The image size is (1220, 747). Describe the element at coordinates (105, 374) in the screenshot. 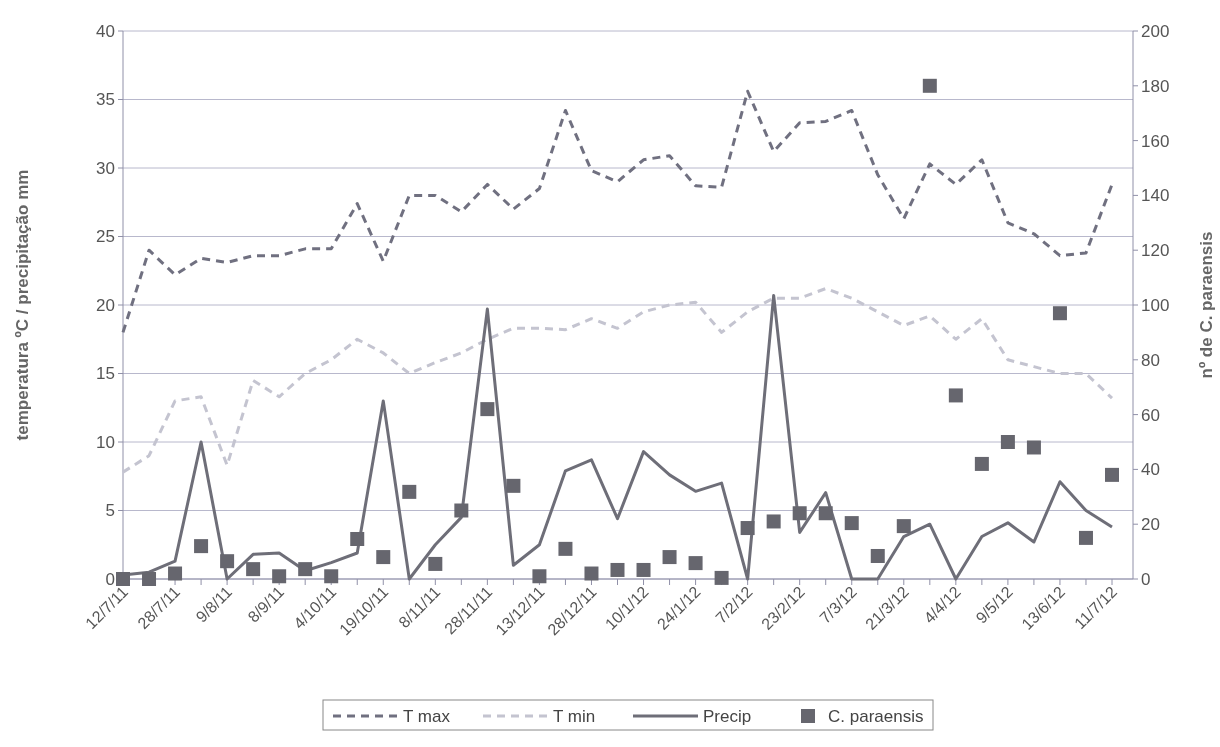

I see `y-tick-label: 15` at that location.